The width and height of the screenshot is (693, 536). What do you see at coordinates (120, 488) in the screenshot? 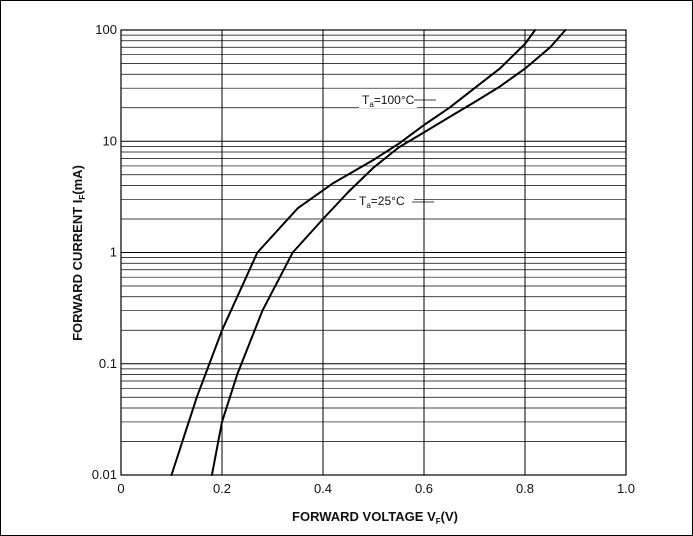
I see `x-tick-label: 0` at bounding box center [120, 488].